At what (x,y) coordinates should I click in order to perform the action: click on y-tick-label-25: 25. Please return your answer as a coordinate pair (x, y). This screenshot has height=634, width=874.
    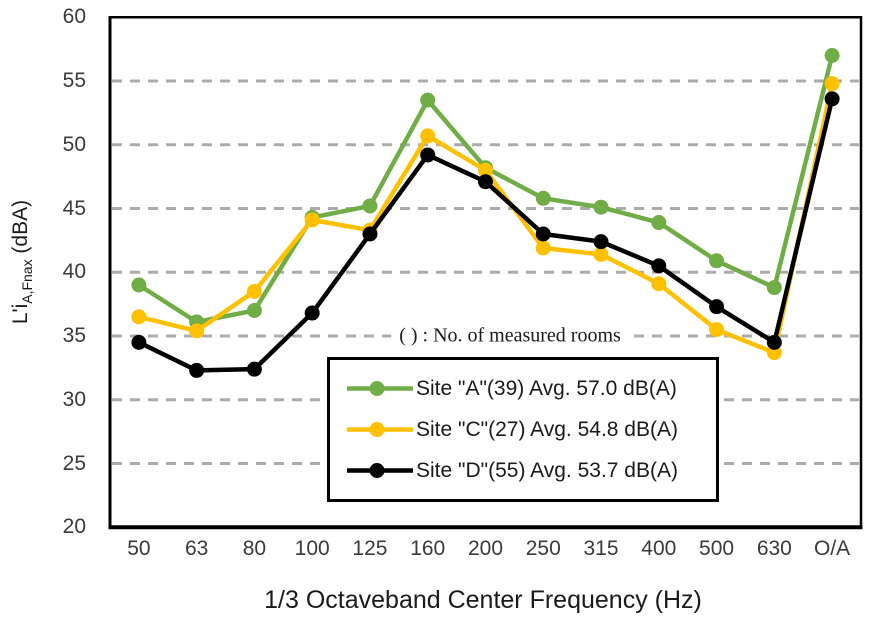
    Looking at the image, I should click on (74, 463).